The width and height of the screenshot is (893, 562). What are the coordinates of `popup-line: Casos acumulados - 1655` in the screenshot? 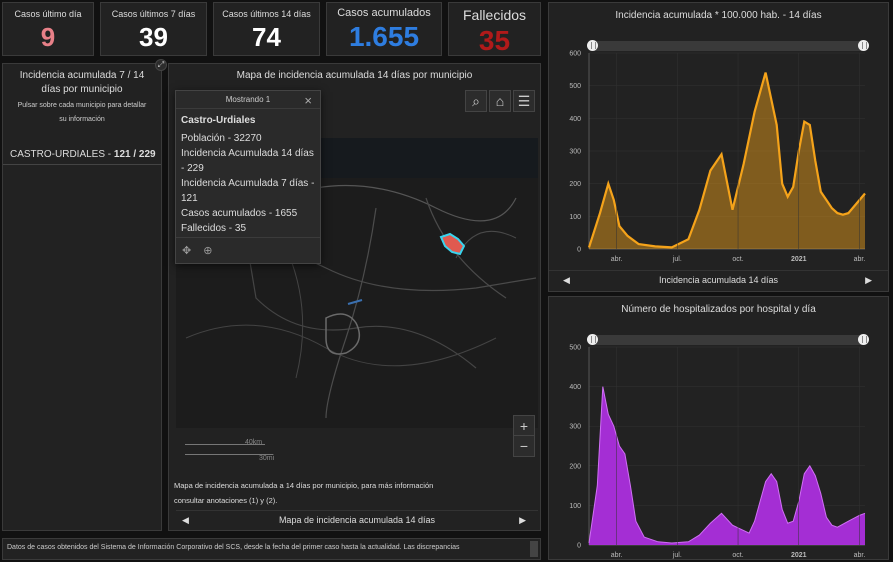 It's located at (239, 213).